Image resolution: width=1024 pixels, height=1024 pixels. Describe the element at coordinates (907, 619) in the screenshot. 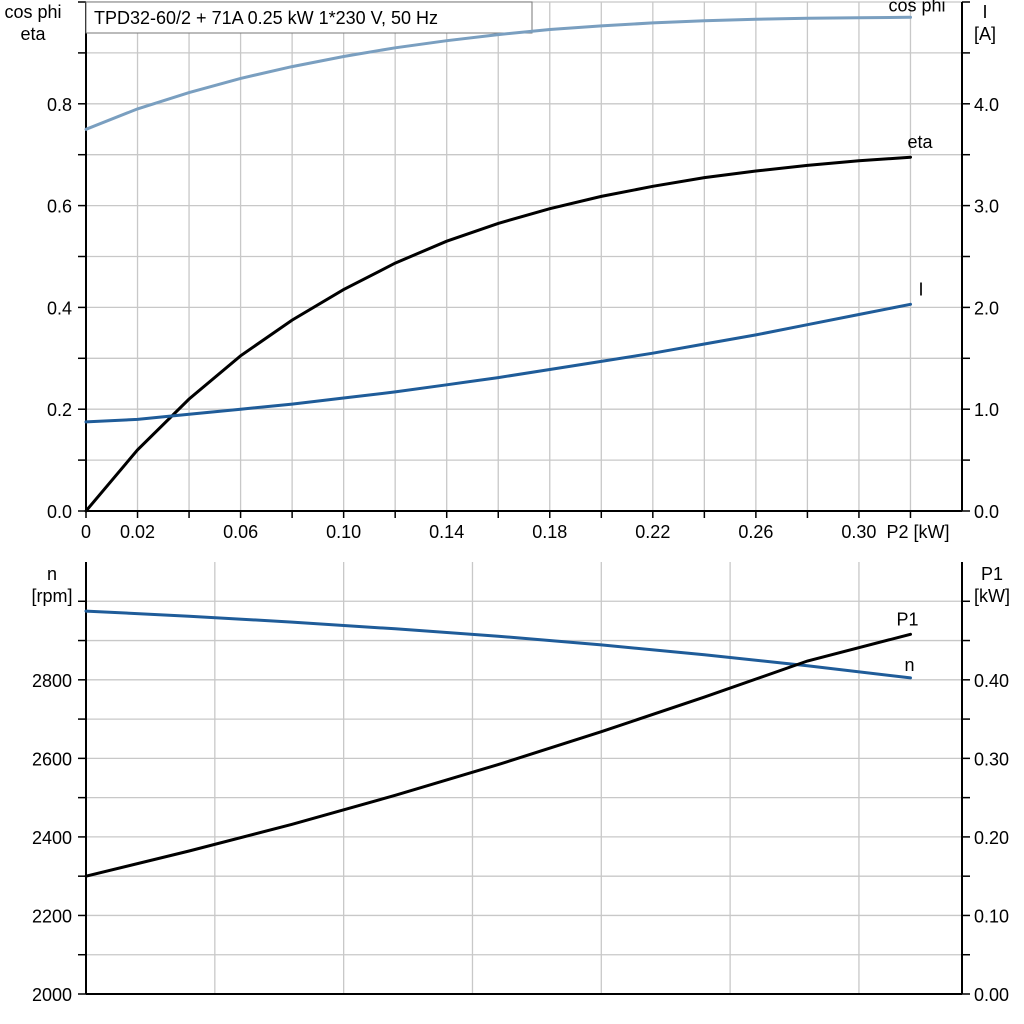

I see `series-label-p1: P1` at that location.